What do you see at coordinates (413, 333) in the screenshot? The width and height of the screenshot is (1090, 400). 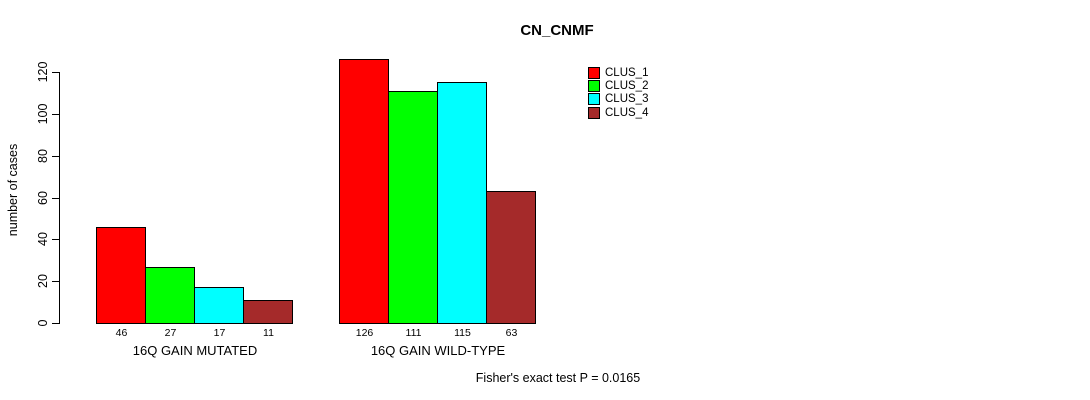 I see `bar-value-label: 111` at bounding box center [413, 333].